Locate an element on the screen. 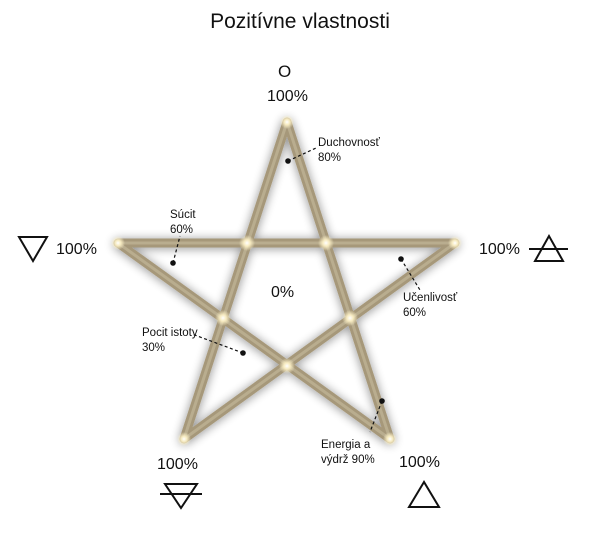 Image resolution: width=600 pixels, height=560 pixels. annotation-label: Duchovnosť is located at coordinates (349, 143).